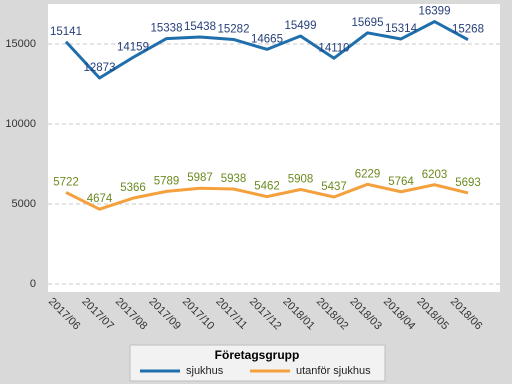 The image size is (512, 384). What do you see at coordinates (334, 187) in the screenshot?
I see `data-label: 5437` at bounding box center [334, 187].